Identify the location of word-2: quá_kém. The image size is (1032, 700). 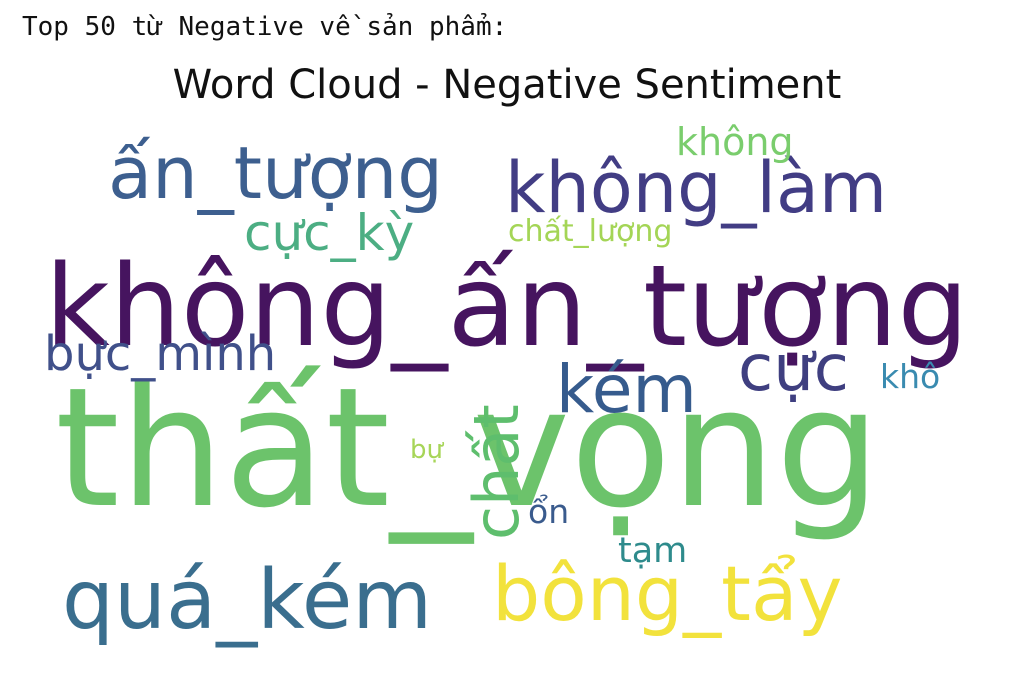
(247, 600).